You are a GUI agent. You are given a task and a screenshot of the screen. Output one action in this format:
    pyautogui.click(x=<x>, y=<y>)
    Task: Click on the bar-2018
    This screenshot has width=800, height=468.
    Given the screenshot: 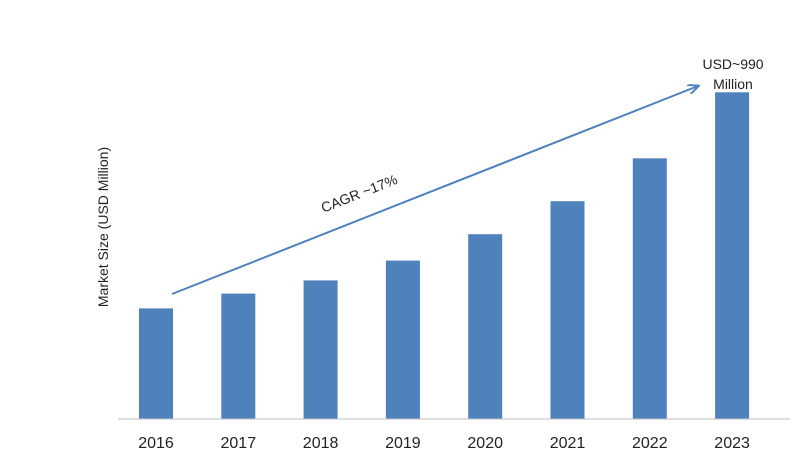 What is the action you would take?
    pyautogui.click(x=320, y=349)
    